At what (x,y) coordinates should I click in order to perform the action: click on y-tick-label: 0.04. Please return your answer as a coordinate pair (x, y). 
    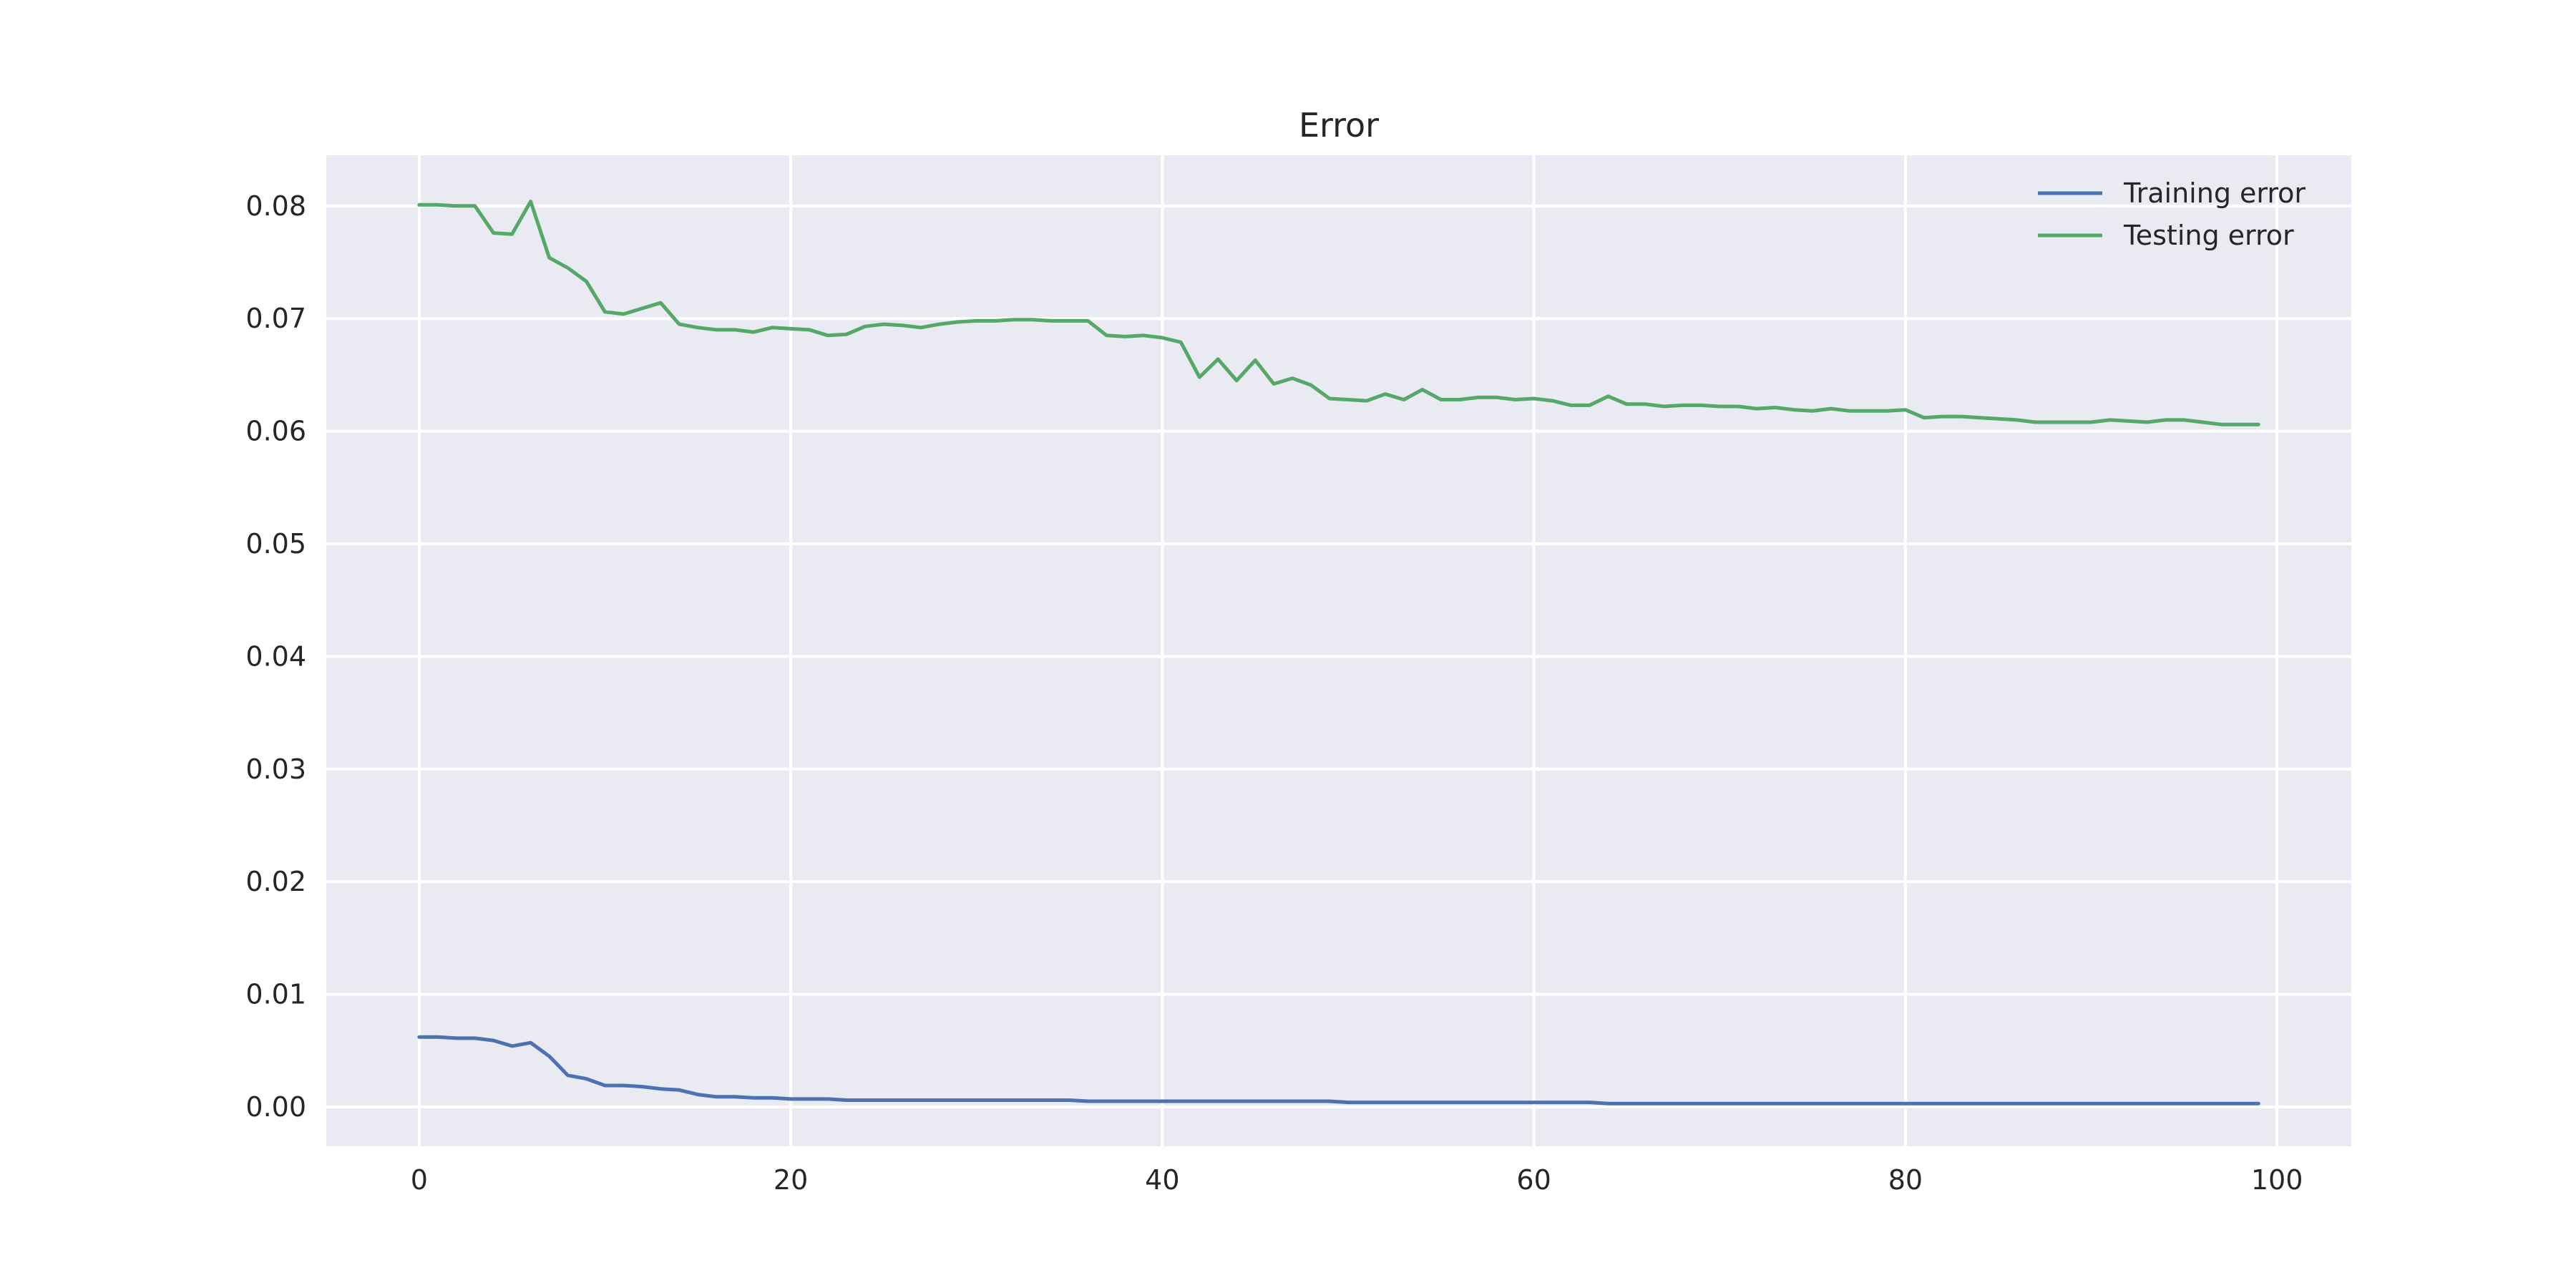
    Looking at the image, I should click on (275, 656).